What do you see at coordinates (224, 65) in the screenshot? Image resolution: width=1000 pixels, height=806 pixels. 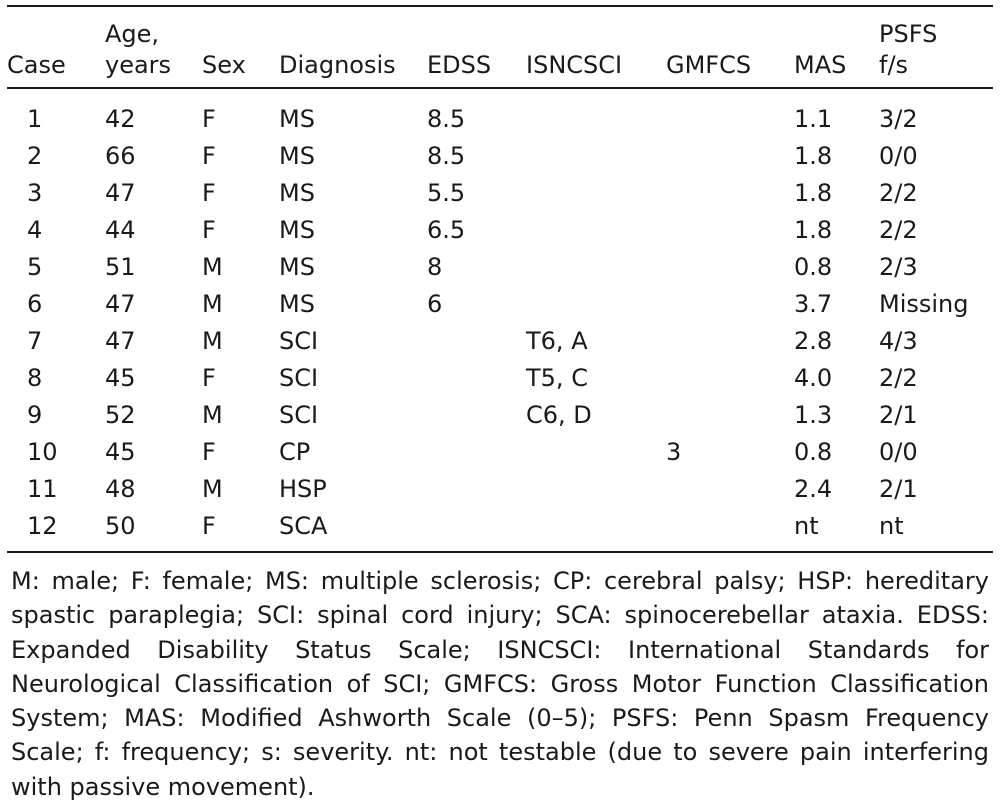 I see `column-header-line2: Sex` at bounding box center [224, 65].